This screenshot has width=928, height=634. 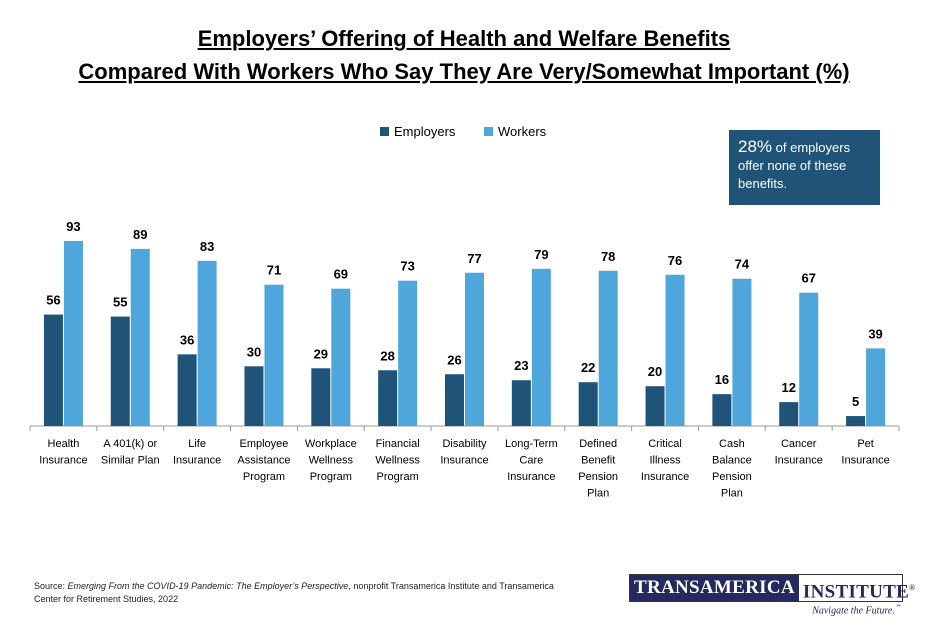 What do you see at coordinates (120, 302) in the screenshot?
I see `data-label-employers: 55` at bounding box center [120, 302].